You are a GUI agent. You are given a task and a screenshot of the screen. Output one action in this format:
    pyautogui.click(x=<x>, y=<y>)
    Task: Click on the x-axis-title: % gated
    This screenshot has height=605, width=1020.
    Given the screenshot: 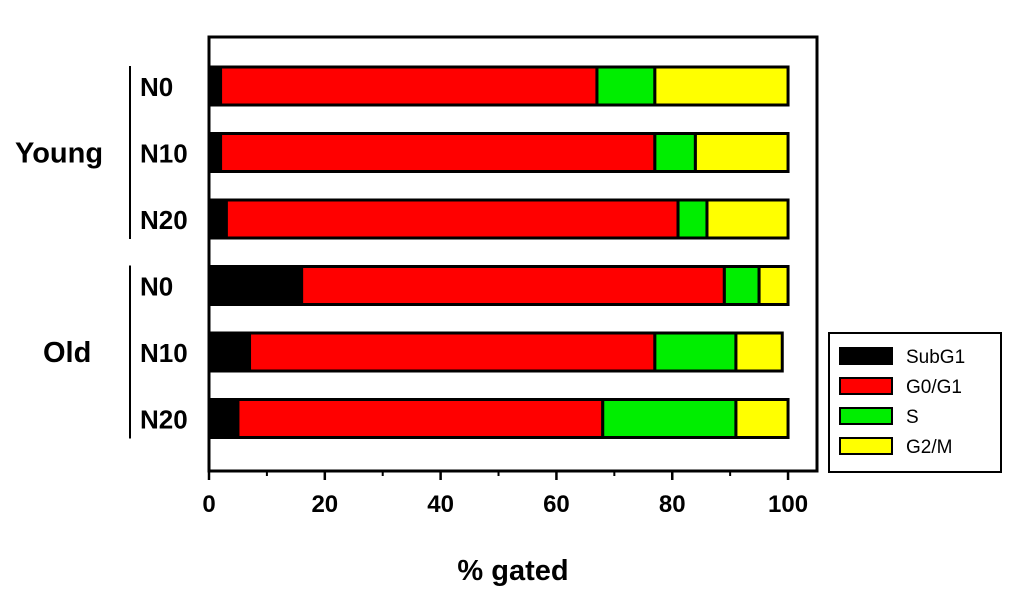 What is the action you would take?
    pyautogui.click(x=512, y=571)
    